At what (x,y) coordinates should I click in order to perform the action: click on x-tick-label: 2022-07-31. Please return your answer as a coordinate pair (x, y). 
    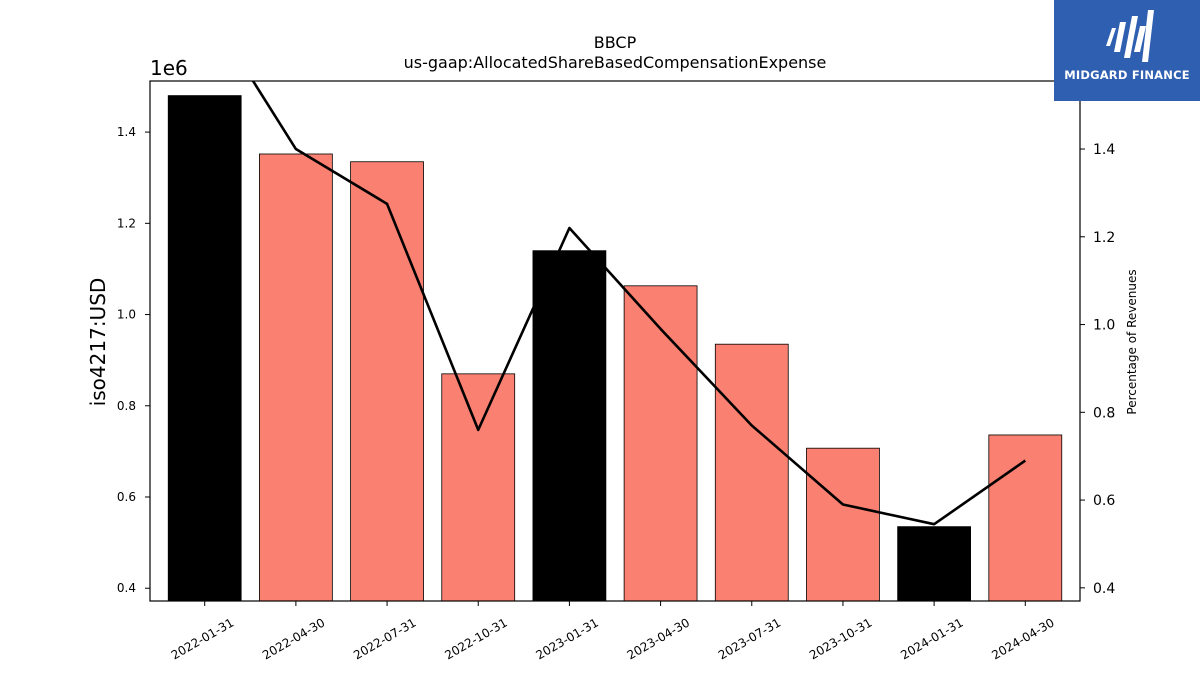
    Looking at the image, I should click on (384, 638).